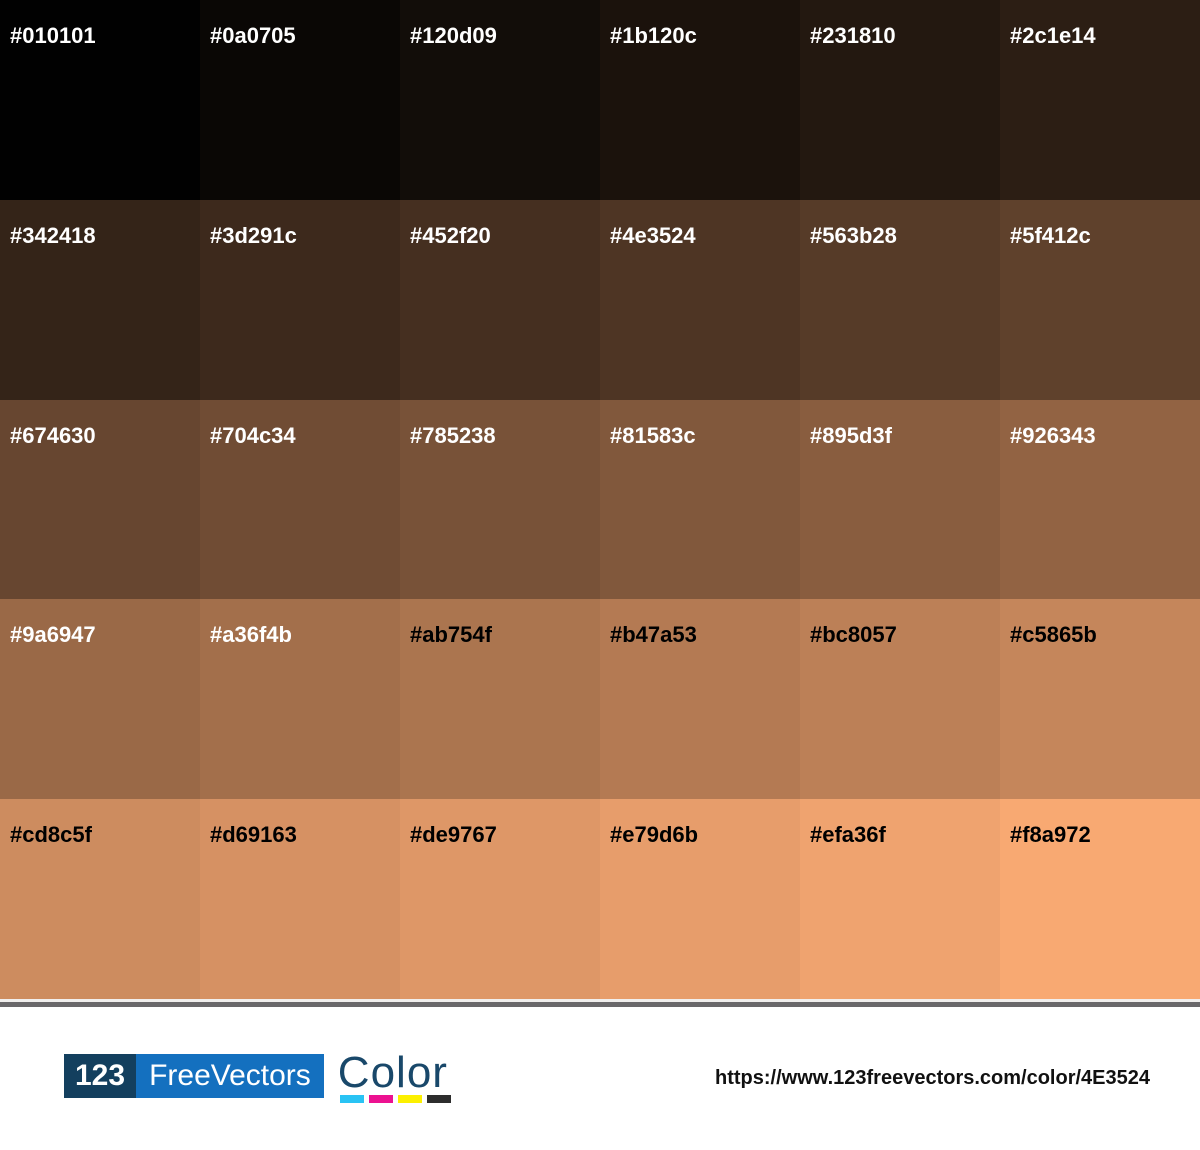 This screenshot has width=1200, height=1150. I want to click on color-swatch: #895d3f, so click(900, 499).